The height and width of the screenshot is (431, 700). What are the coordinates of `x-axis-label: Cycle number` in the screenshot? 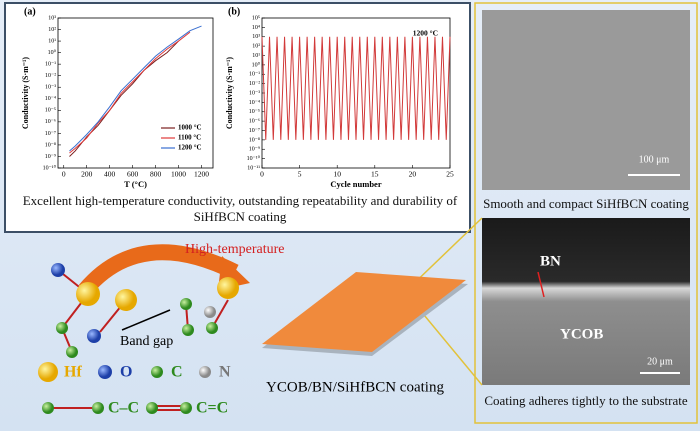 It's located at (355, 184).